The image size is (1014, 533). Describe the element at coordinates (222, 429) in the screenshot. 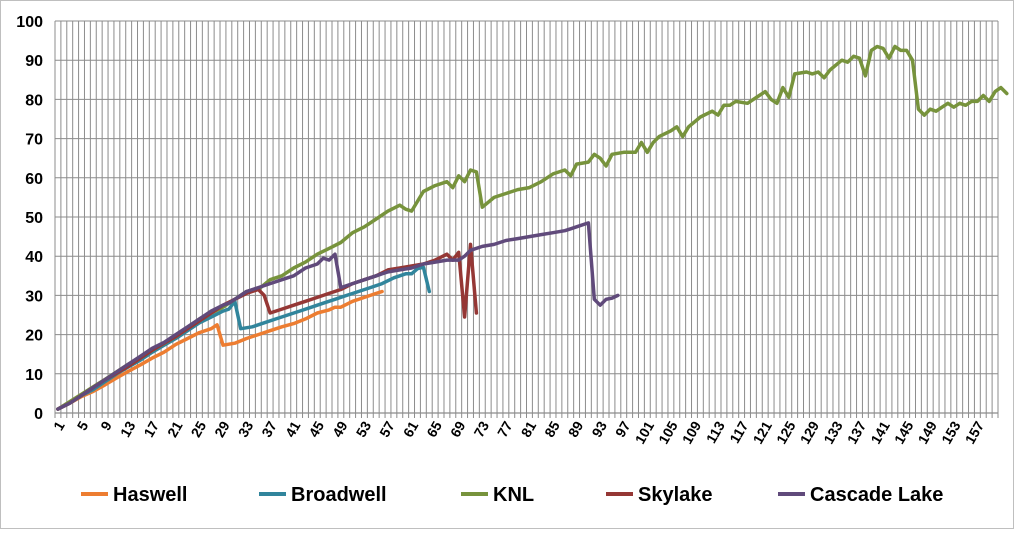

I see `x-tick-label: 29` at that location.